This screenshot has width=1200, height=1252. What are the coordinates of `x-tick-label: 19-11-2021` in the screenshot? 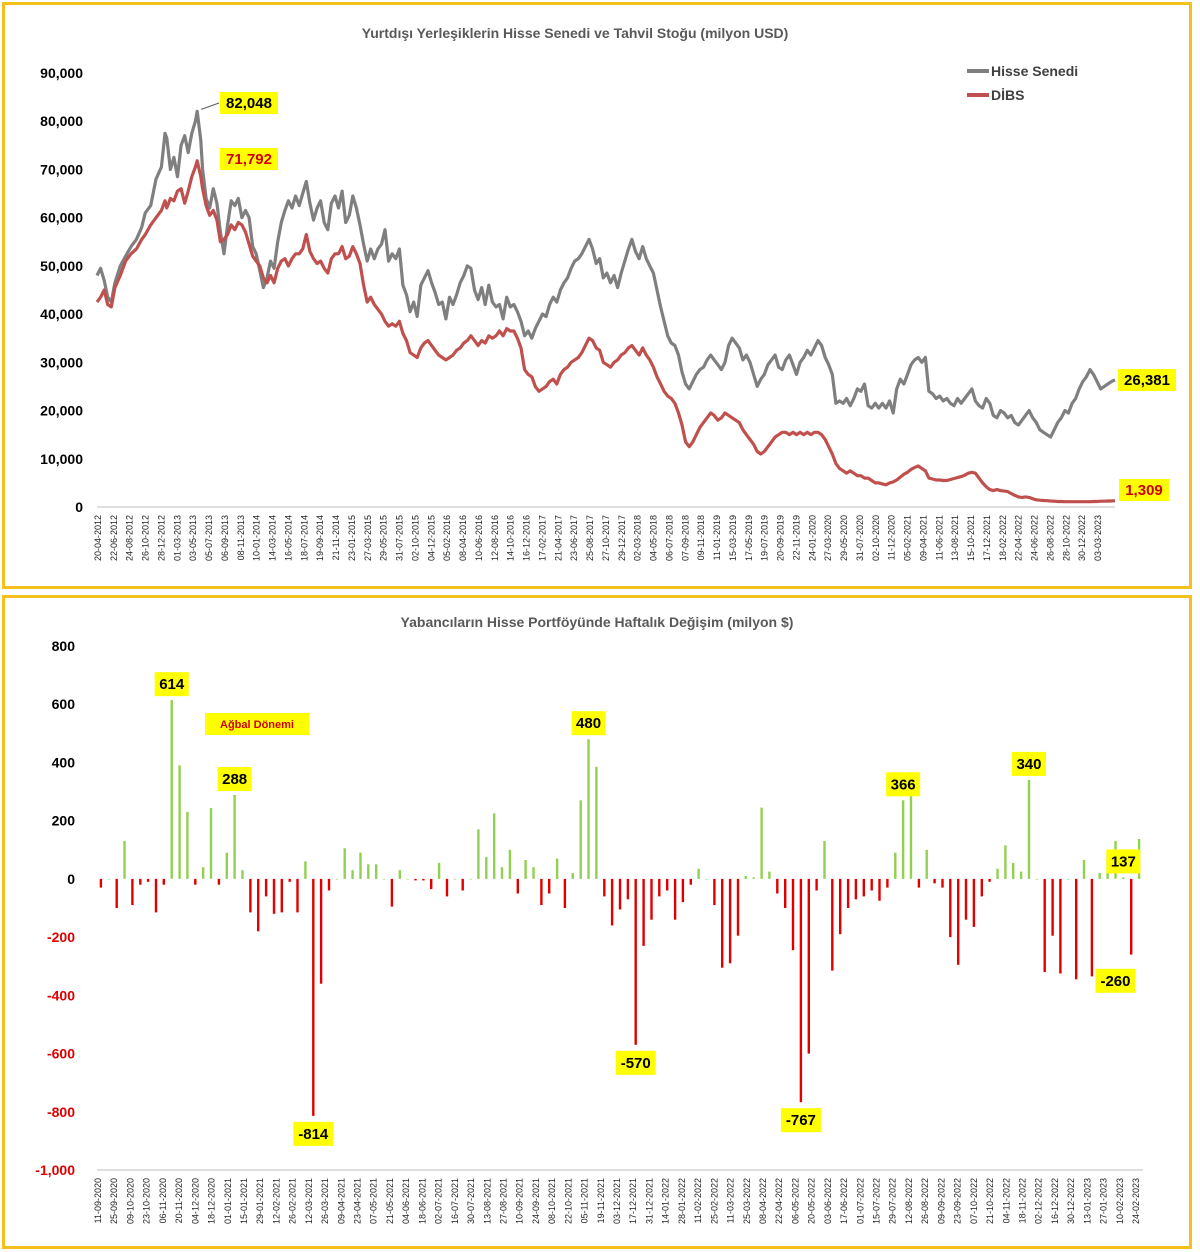 It's located at (601, 1200).